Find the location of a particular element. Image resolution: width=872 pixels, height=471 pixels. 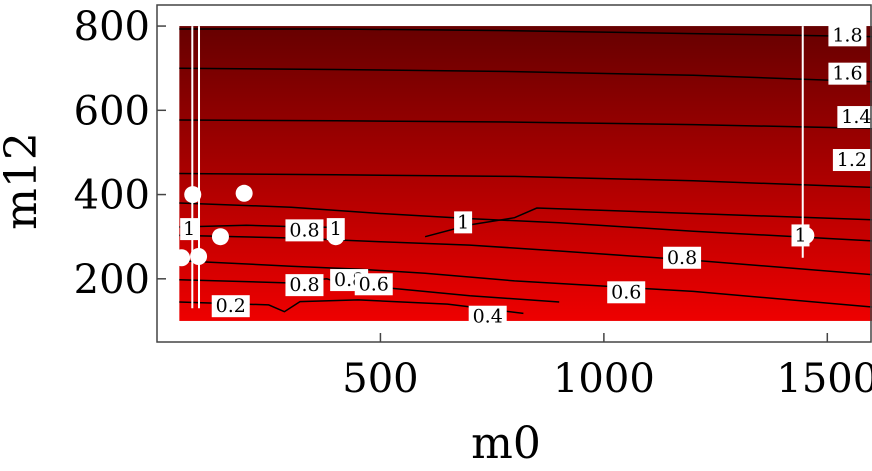

contour-label-text-6: 1 is located at coordinates (336, 229).